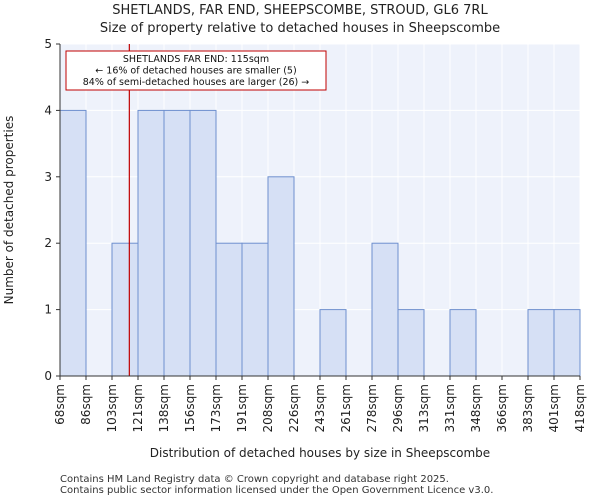  I want to click on x-tick-label: 401sqm, so click(554, 408).